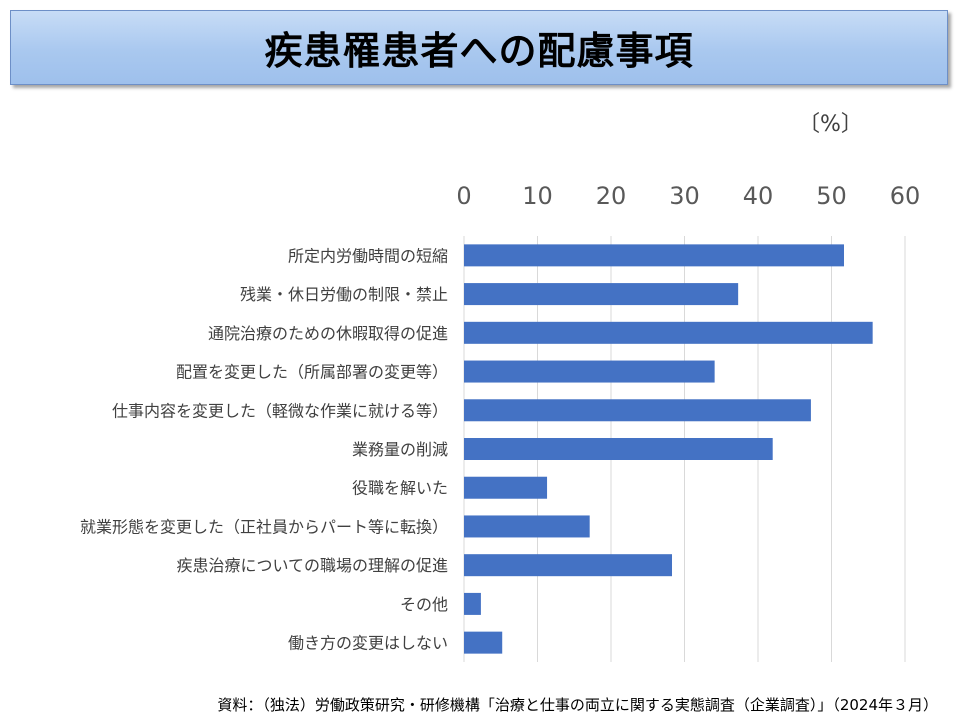 The width and height of the screenshot is (960, 720). I want to click on category-label: 働き方の変更はしない, so click(368, 643).